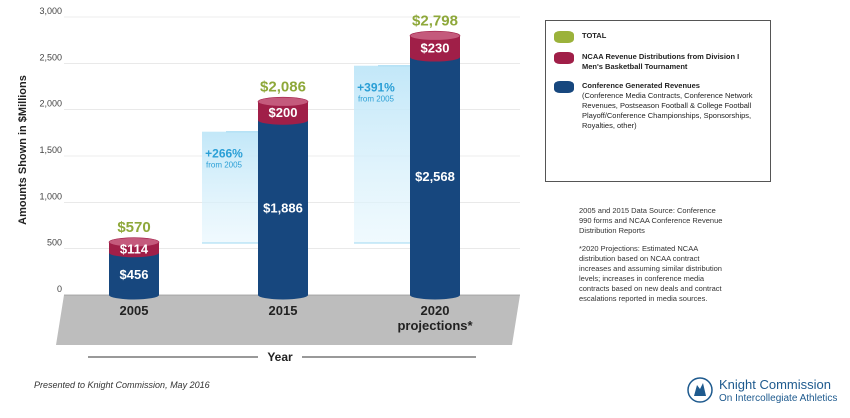 Image resolution: width=850 pixels, height=418 pixels. I want to click on legend-swatch-ncaa, so click(564, 58).